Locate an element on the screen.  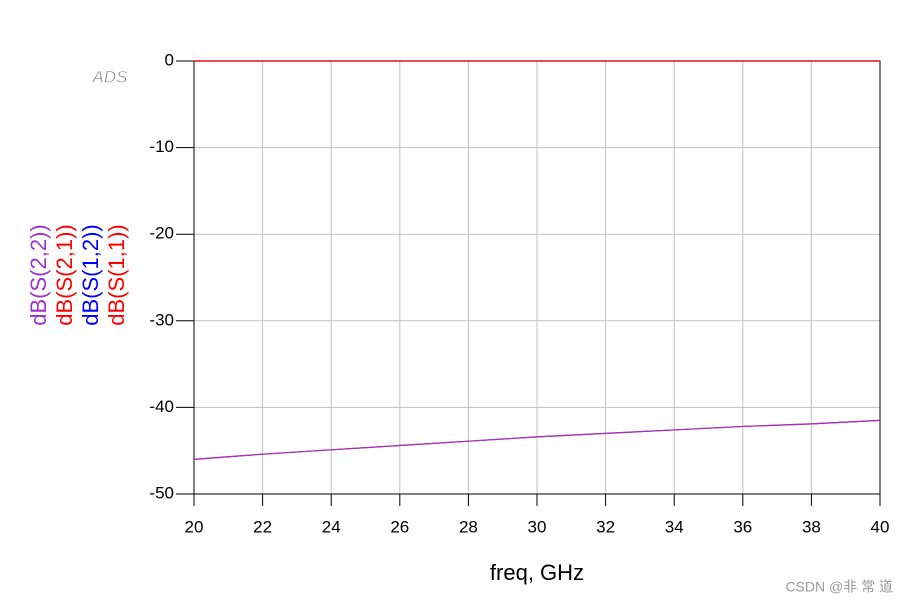
ads-label: ADS is located at coordinates (110, 76).